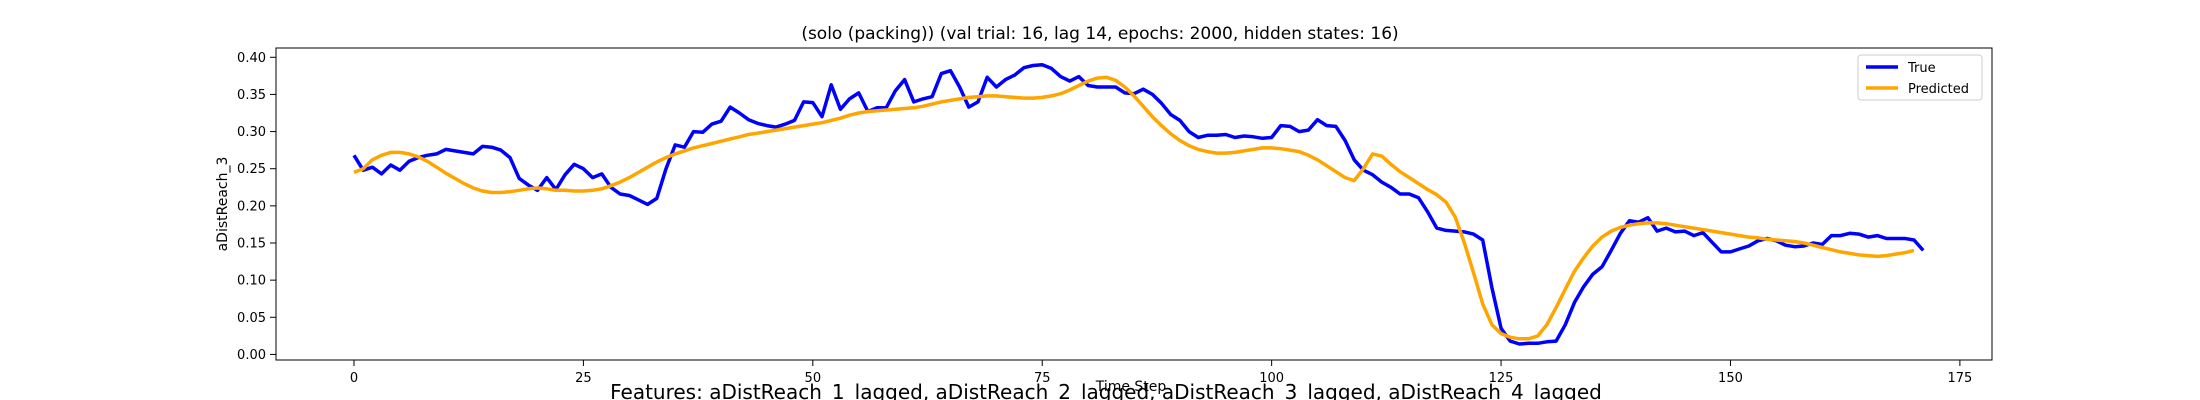 This screenshot has height=400, width=2200. What do you see at coordinates (251, 58) in the screenshot?
I see `y-tick-label: 0.40` at bounding box center [251, 58].